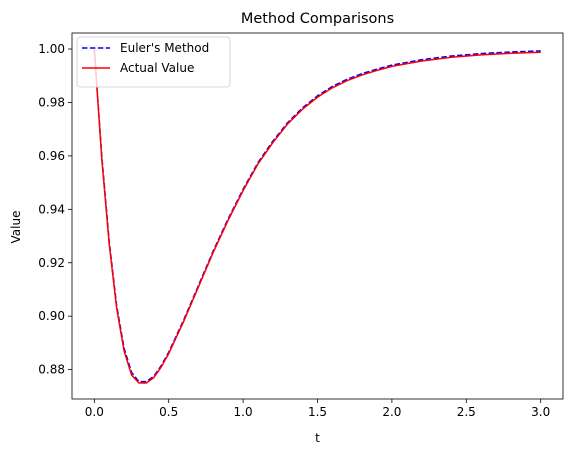 The width and height of the screenshot is (576, 455). What do you see at coordinates (540, 412) in the screenshot?
I see `x-tick-label: 3.0` at bounding box center [540, 412].